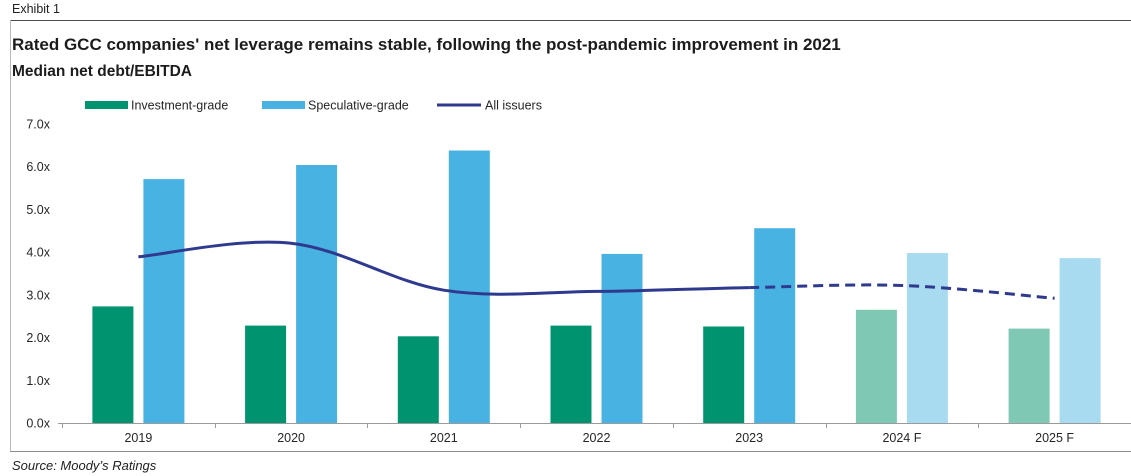 The image size is (1131, 476). I want to click on legend-item-speculative-grade: Speculative-grade, so click(335, 106).